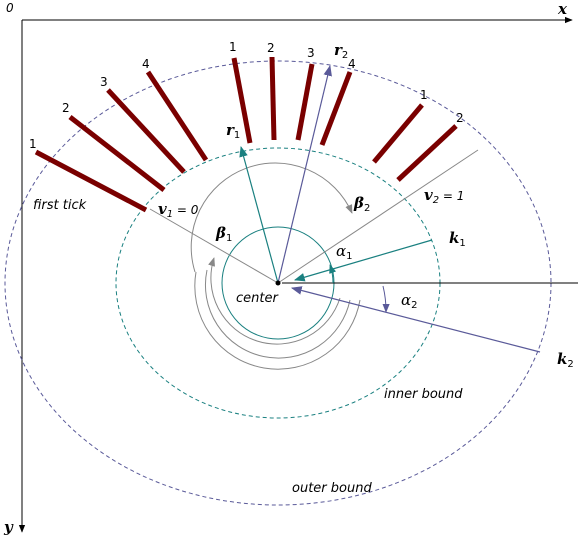 The width and height of the screenshot is (580, 538). I want to click on tick-1a, so click(91, 181).